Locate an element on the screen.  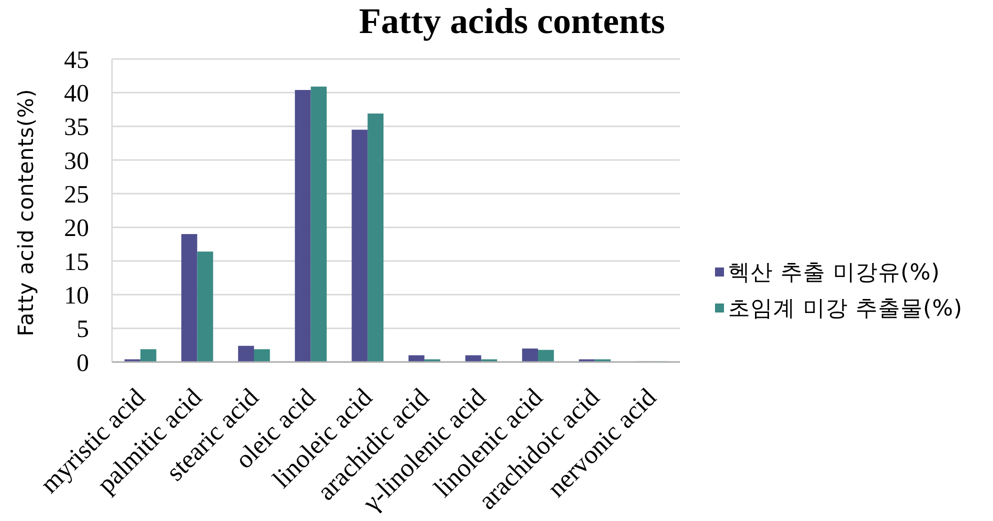
y-tick-label: 45 is located at coordinates (76, 60).